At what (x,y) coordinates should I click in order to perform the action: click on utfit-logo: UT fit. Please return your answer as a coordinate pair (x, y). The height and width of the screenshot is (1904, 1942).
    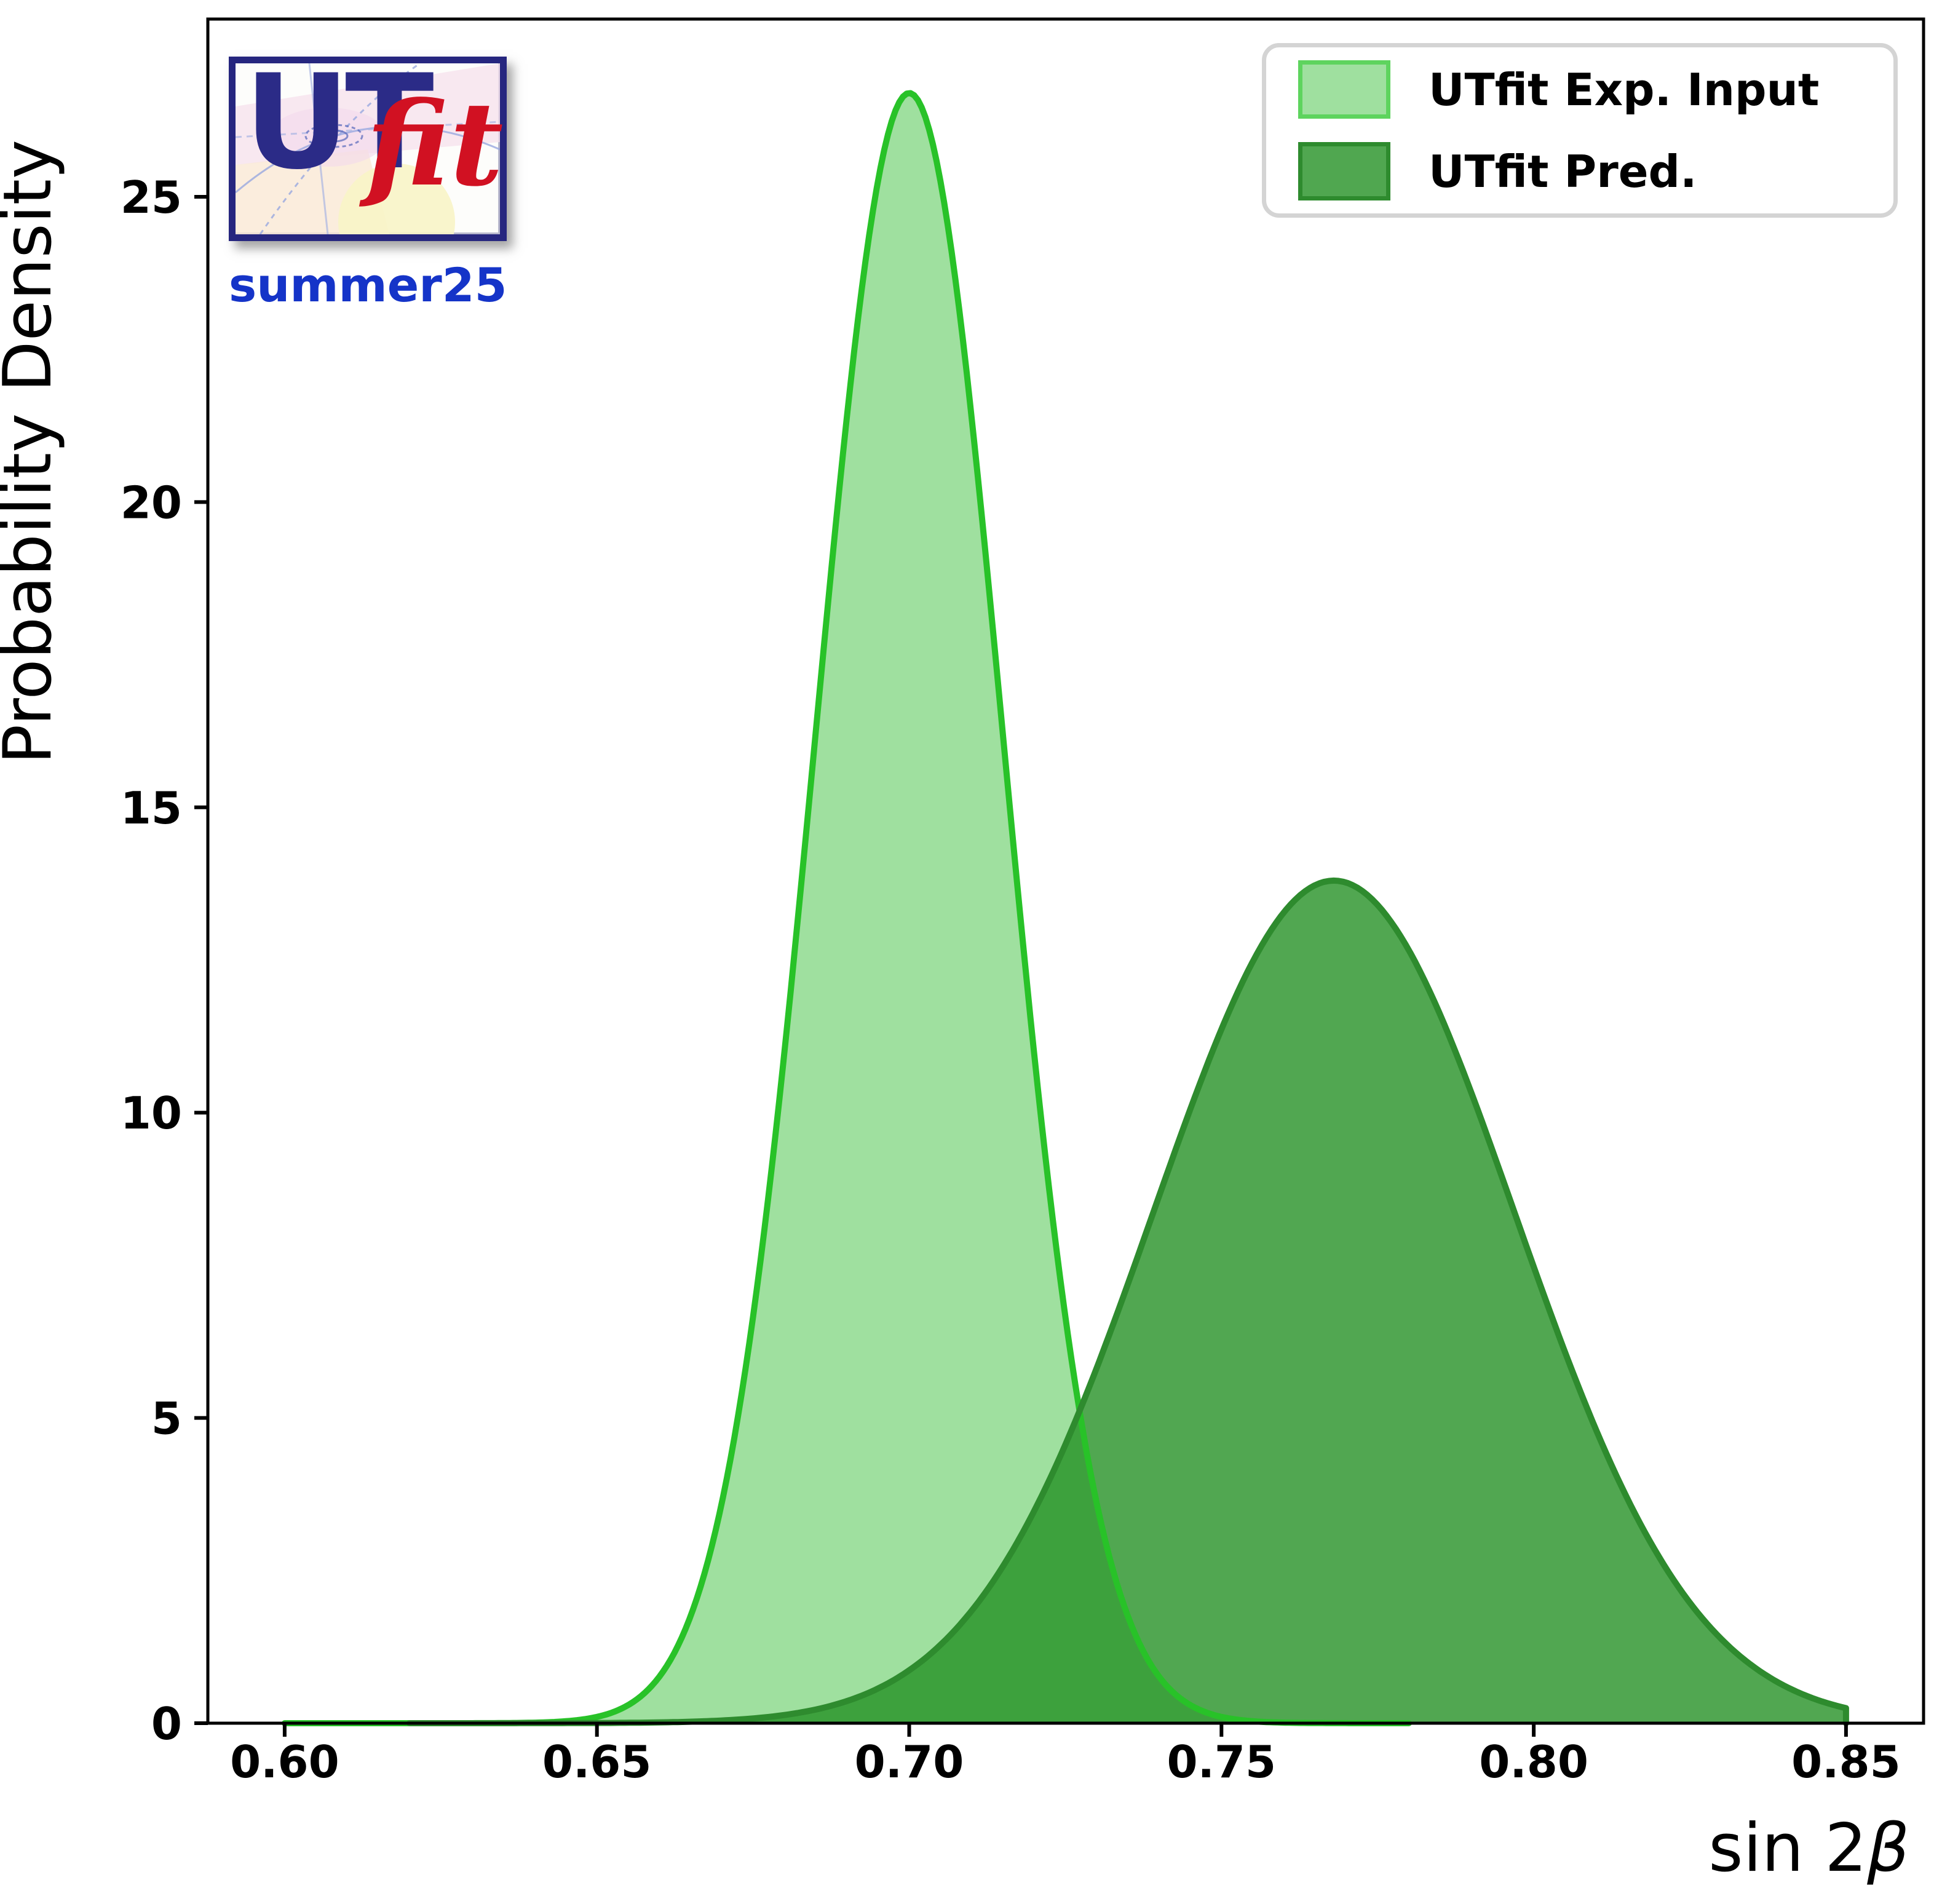
    Looking at the image, I should click on (368, 149).